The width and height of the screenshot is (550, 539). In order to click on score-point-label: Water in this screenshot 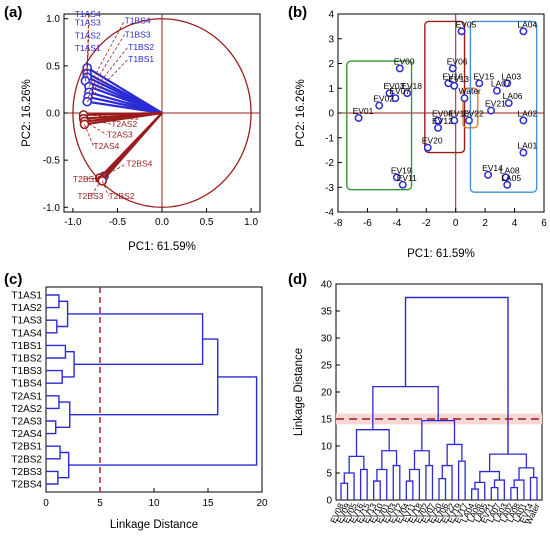, I will do `click(470, 91)`.